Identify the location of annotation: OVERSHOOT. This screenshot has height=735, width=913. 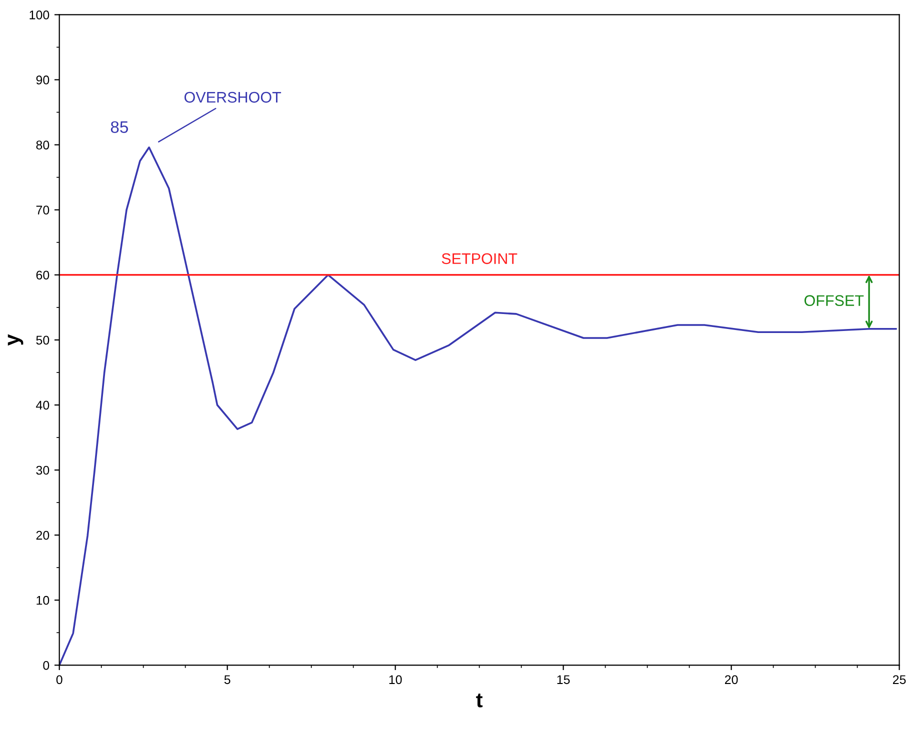
(233, 97).